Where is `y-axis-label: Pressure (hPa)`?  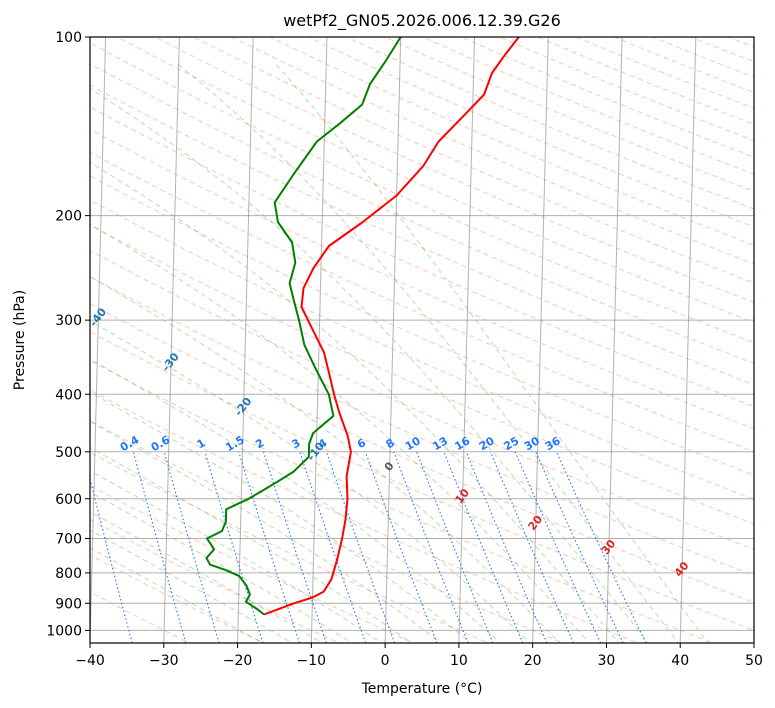 y-axis-label: Pressure (hPa) is located at coordinates (20, 340).